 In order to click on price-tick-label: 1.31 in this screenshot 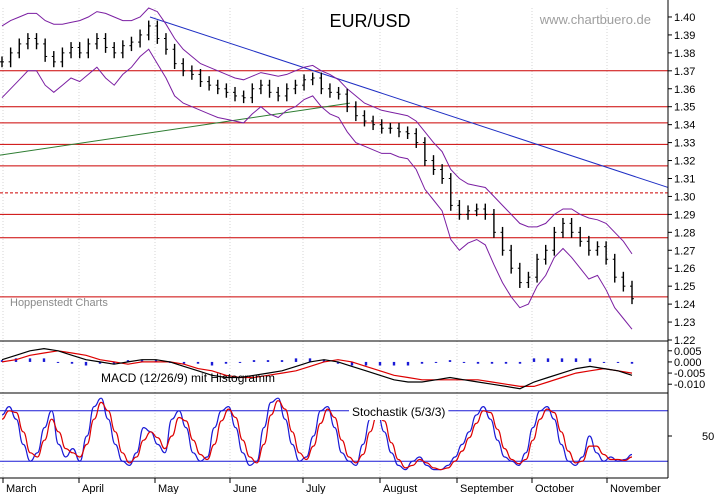, I will do `click(684, 179)`.